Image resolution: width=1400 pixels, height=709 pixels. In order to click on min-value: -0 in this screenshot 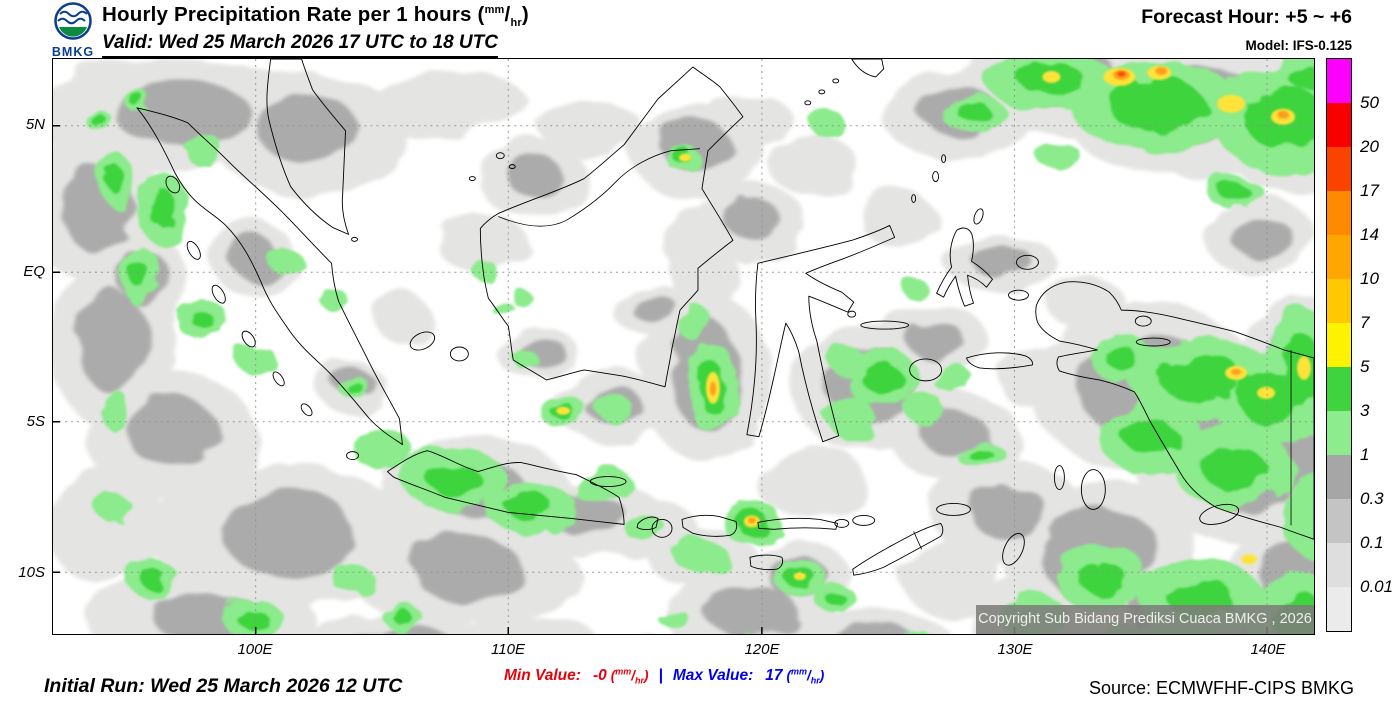, I will do `click(599, 675)`.